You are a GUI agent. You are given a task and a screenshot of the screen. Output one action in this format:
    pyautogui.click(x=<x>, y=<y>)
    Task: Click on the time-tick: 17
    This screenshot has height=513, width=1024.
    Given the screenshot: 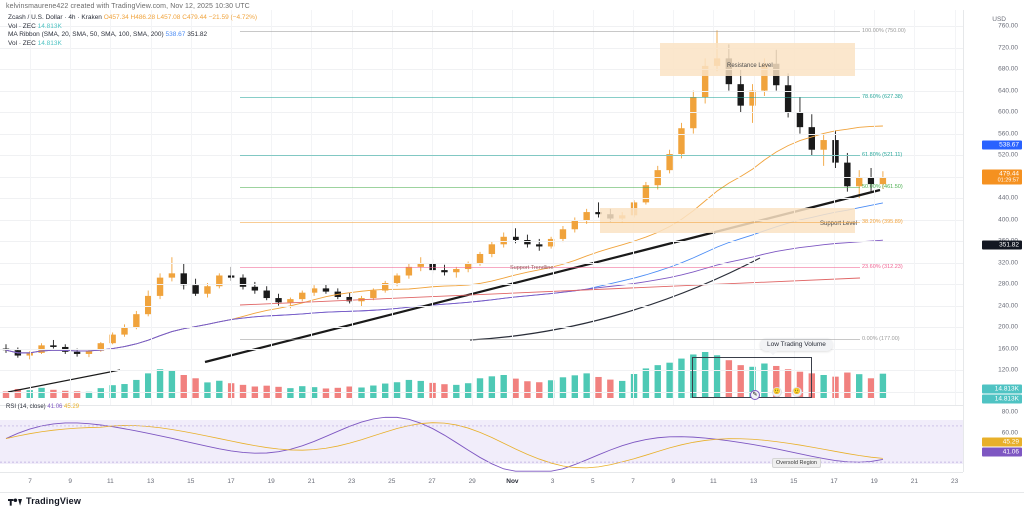 What is the action you would take?
    pyautogui.click(x=231, y=481)
    